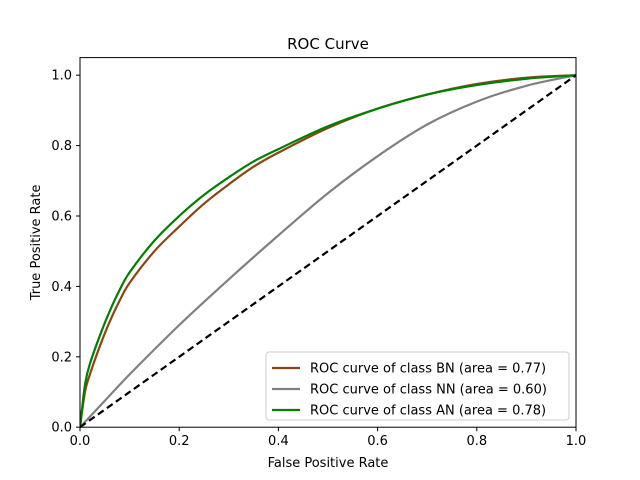  Describe the element at coordinates (328, 44) in the screenshot. I see `chart-title: ROC Curve` at that location.